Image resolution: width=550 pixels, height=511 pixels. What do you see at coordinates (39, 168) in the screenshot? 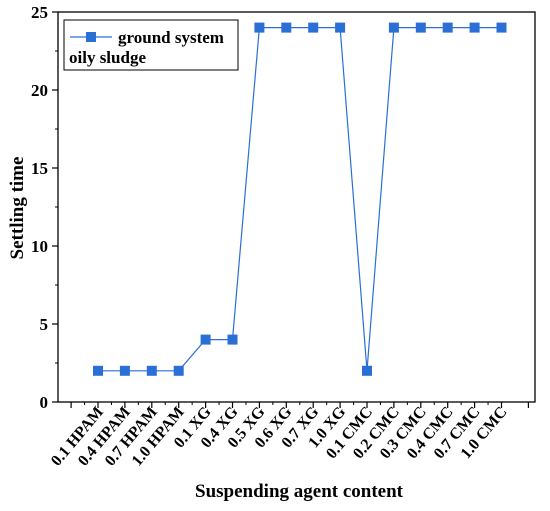
I see `y-tick-label: 15` at bounding box center [39, 168].